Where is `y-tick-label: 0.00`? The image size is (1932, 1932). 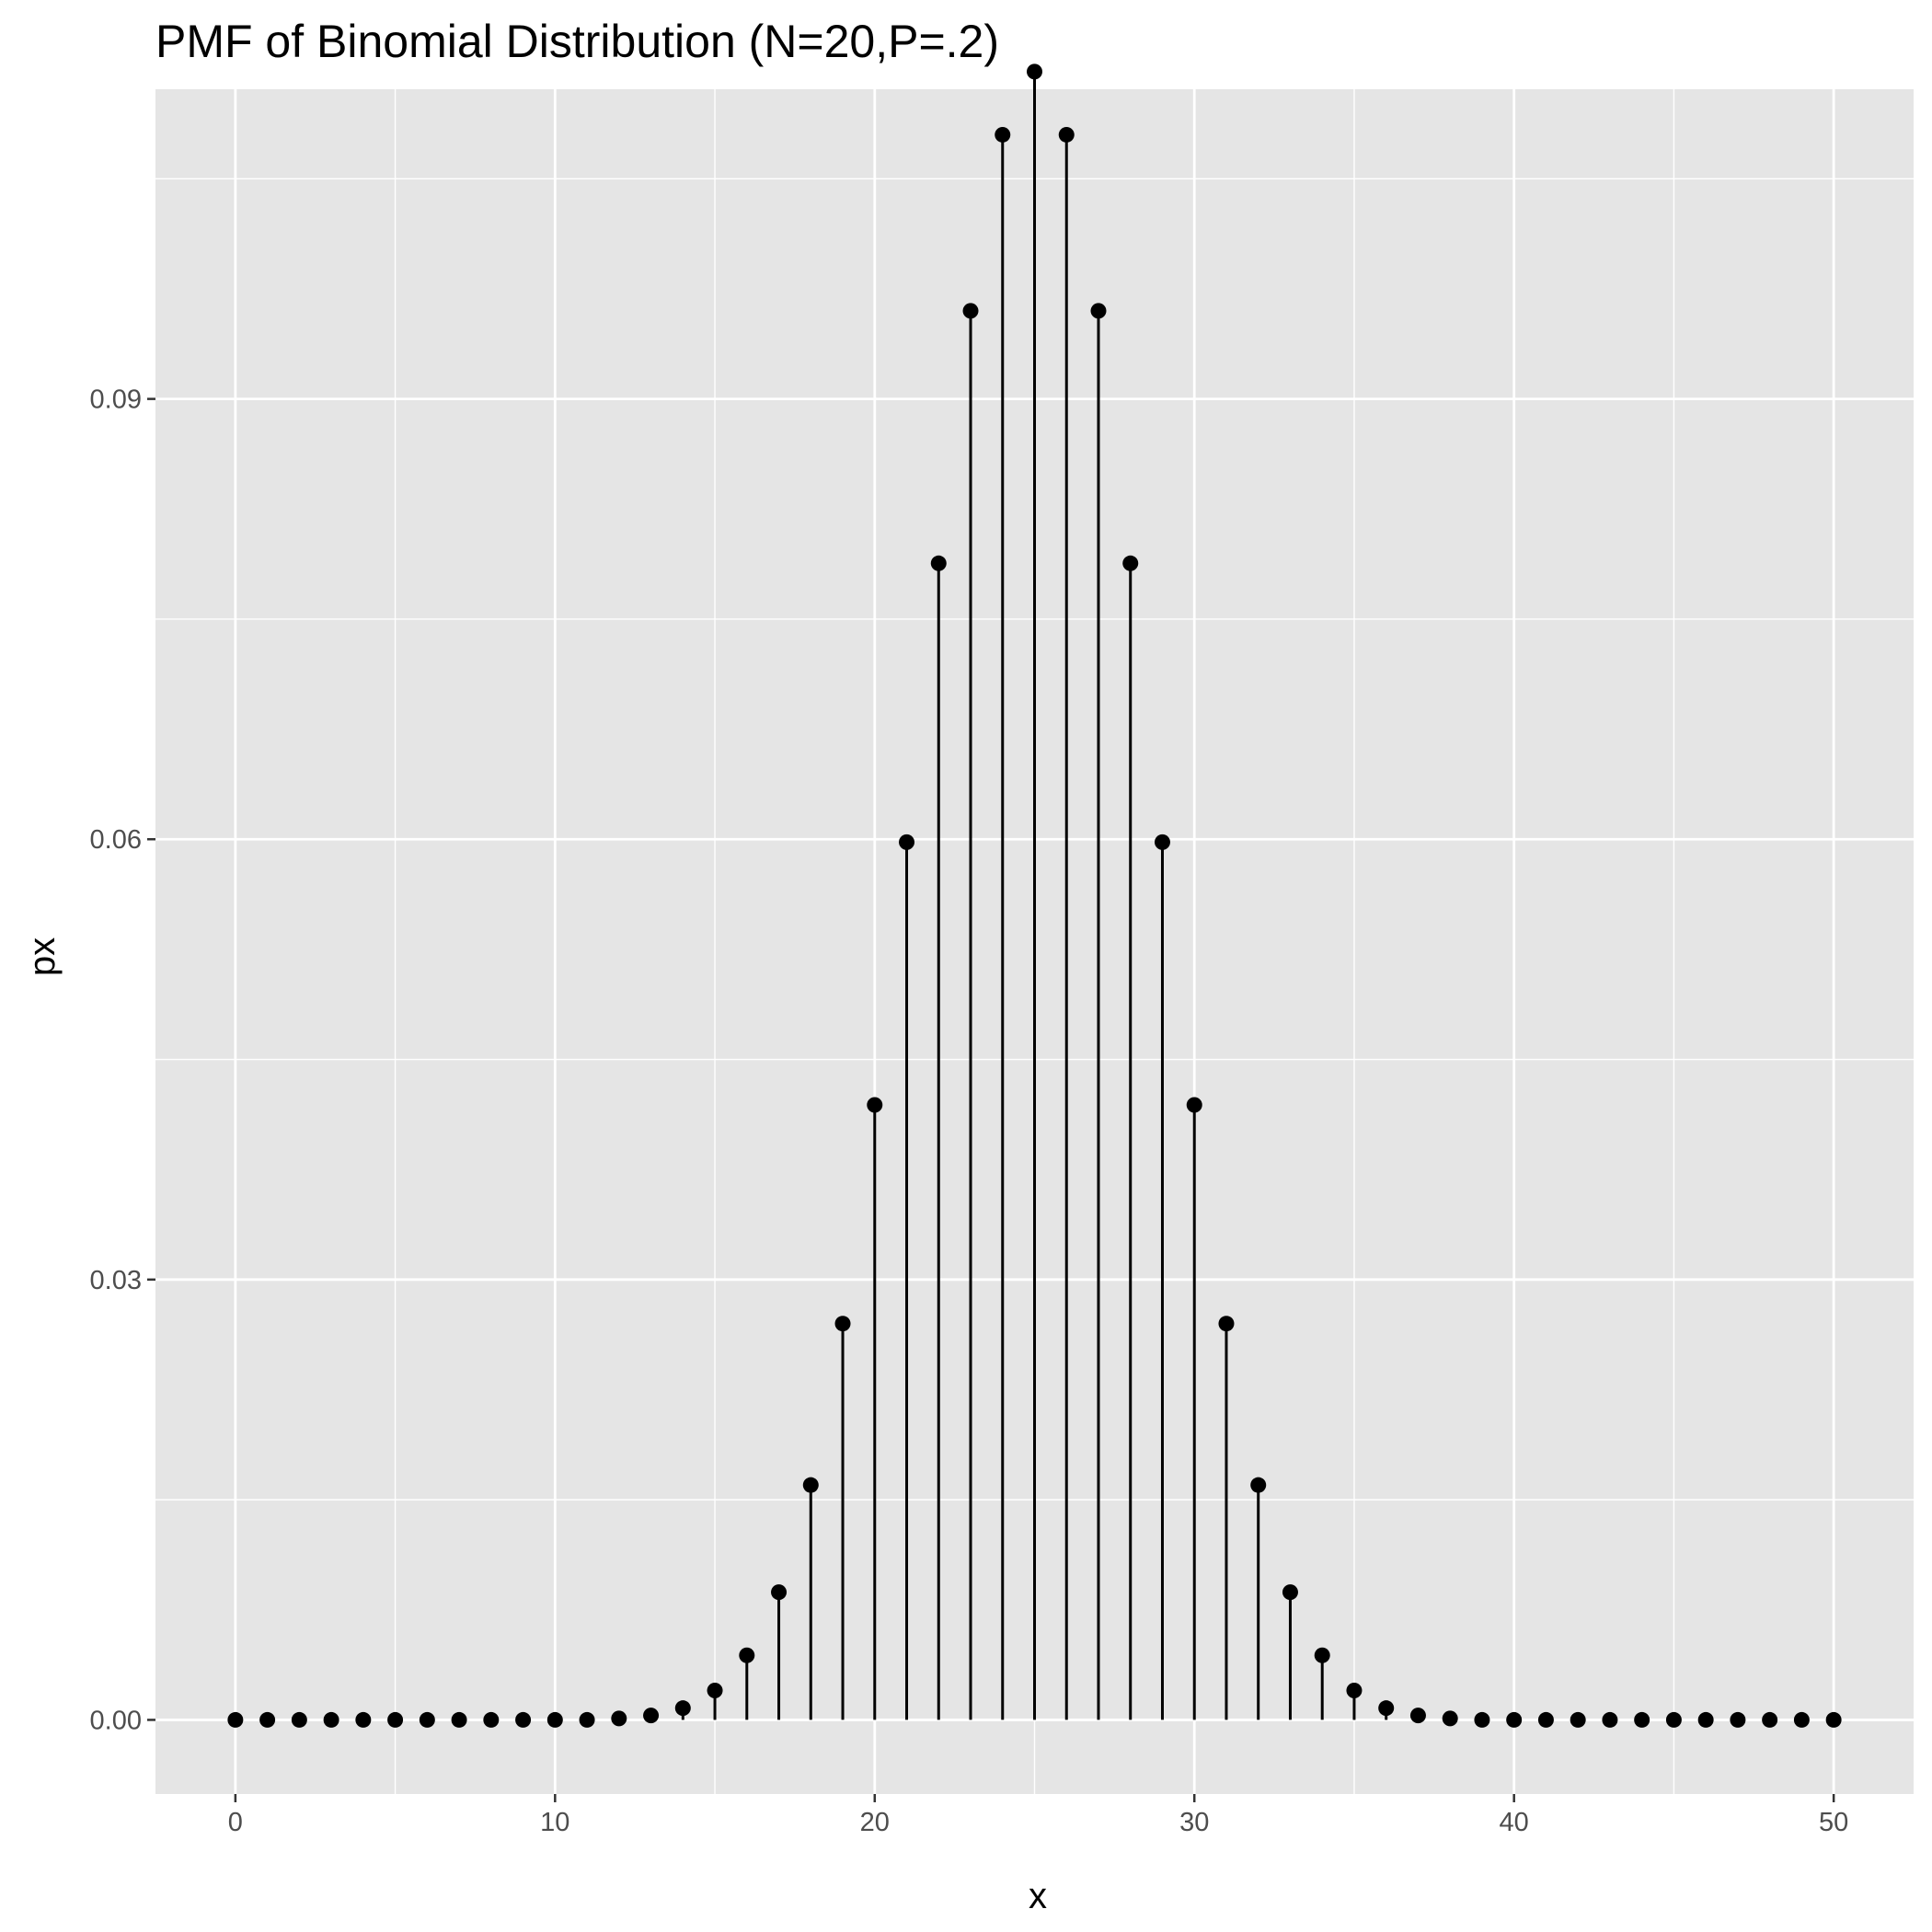
y-tick-label: 0.00 is located at coordinates (116, 1720).